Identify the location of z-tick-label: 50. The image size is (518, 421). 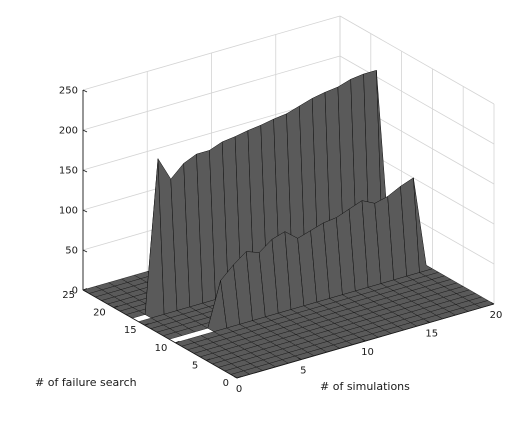
(71, 251).